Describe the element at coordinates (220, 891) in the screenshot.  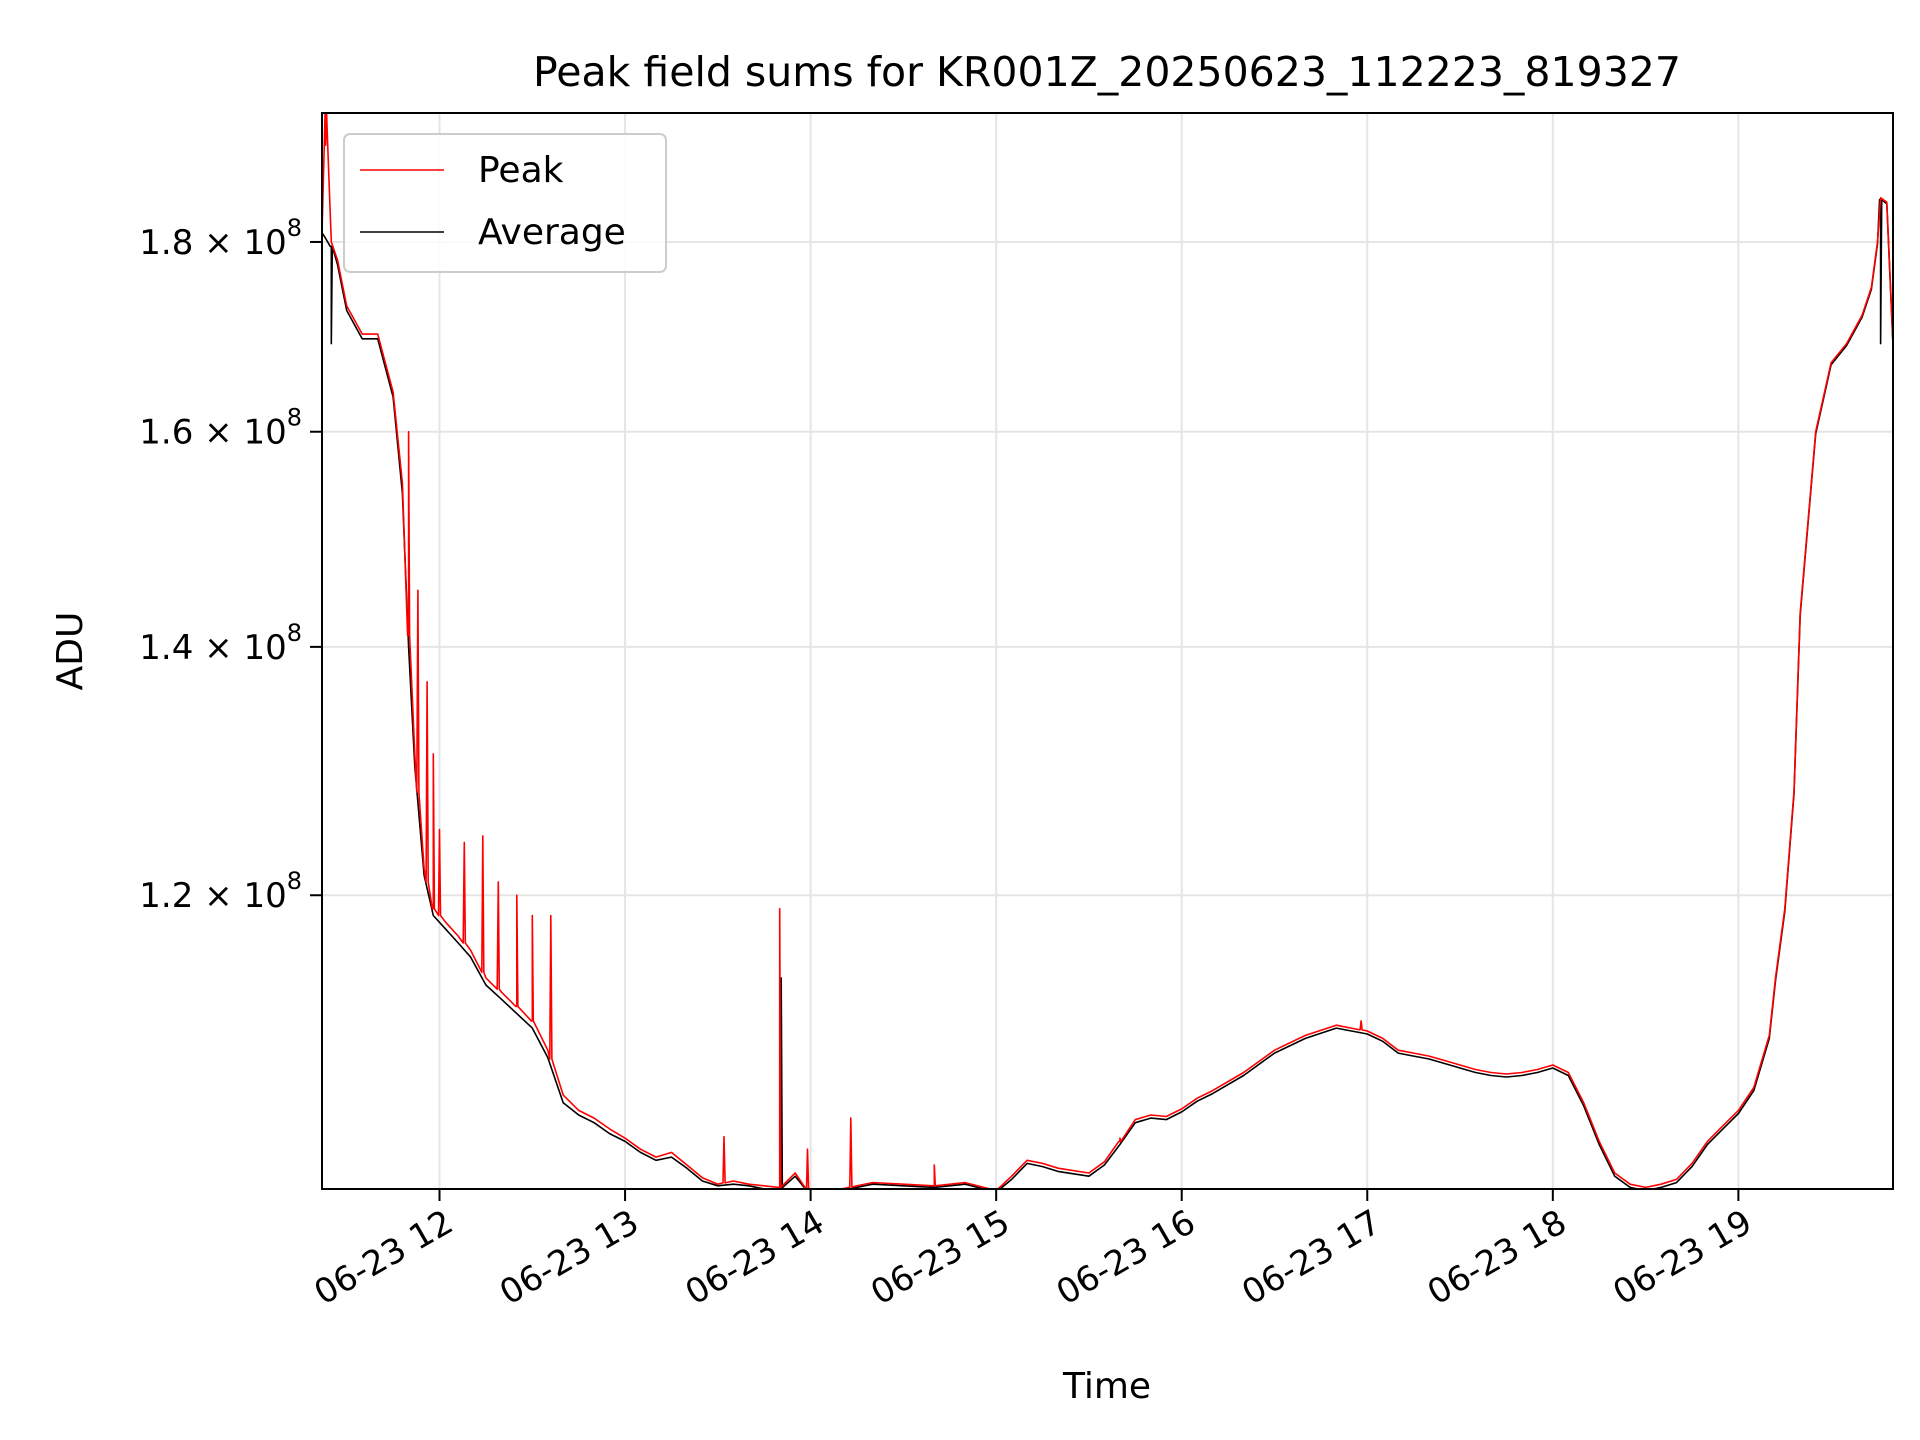
I see `y-tick-label: 1.2 × 10⁸` at that location.